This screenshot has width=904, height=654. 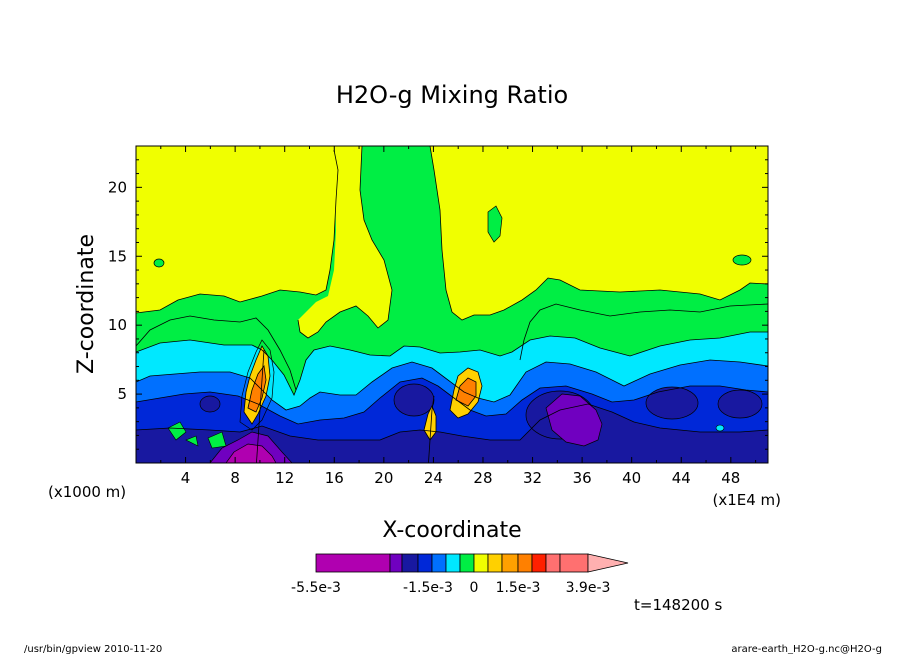 I want to click on x-tick-label: 36, so click(x=582, y=478).